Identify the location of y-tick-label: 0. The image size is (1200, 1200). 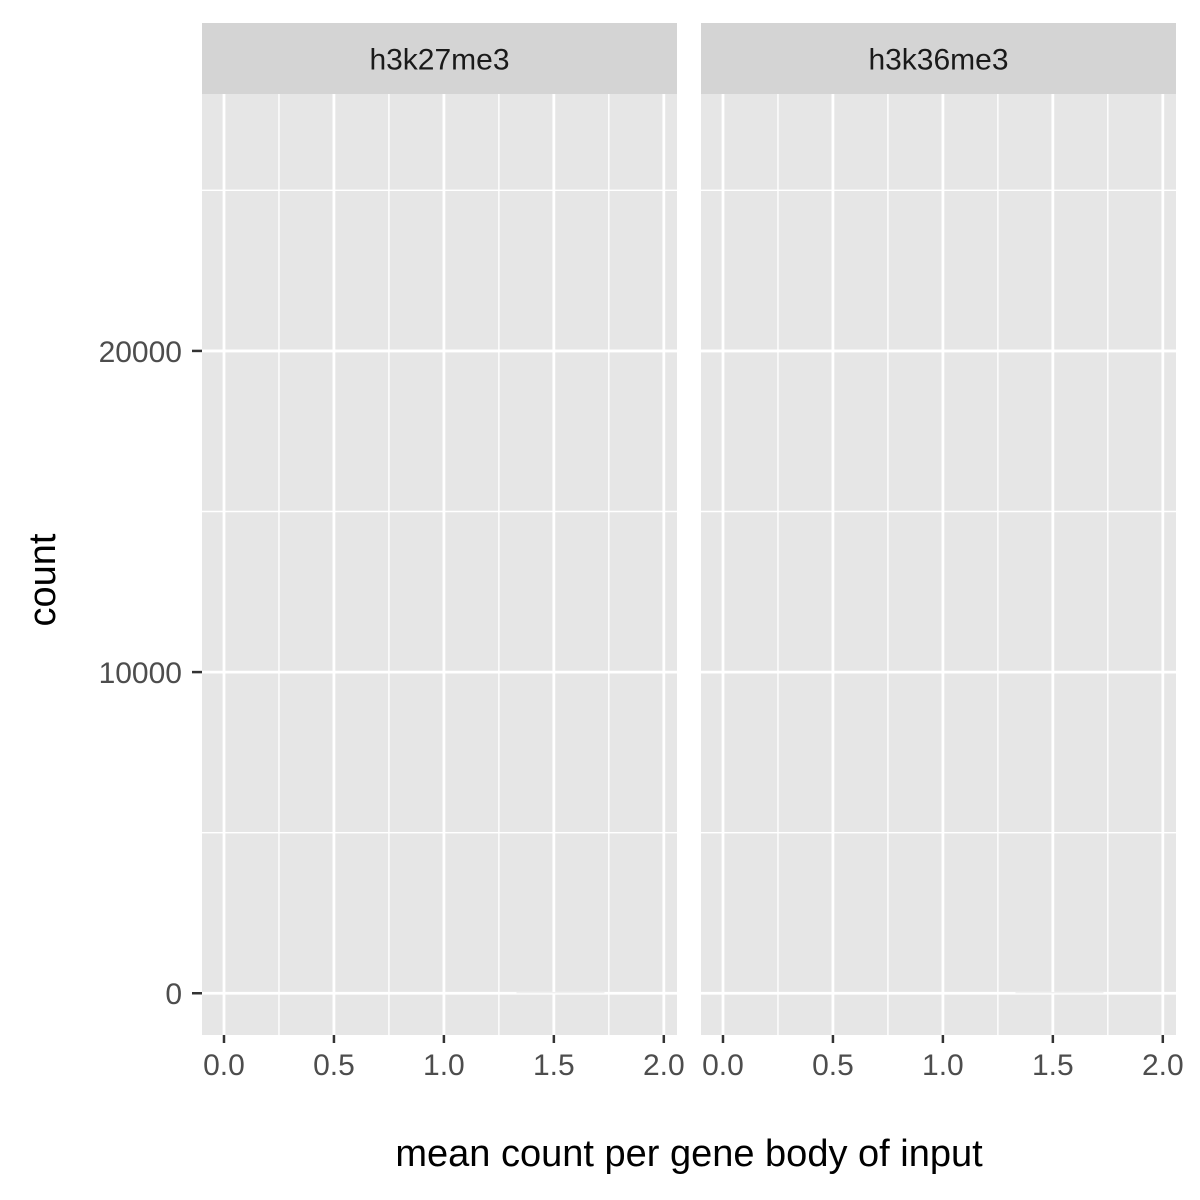
(173, 994).